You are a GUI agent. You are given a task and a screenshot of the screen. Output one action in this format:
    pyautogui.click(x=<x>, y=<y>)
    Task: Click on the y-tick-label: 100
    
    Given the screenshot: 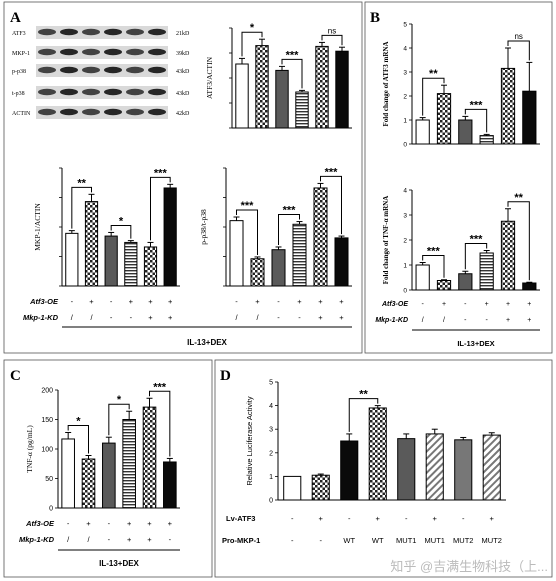 What is the action you would take?
    pyautogui.click(x=47, y=450)
    